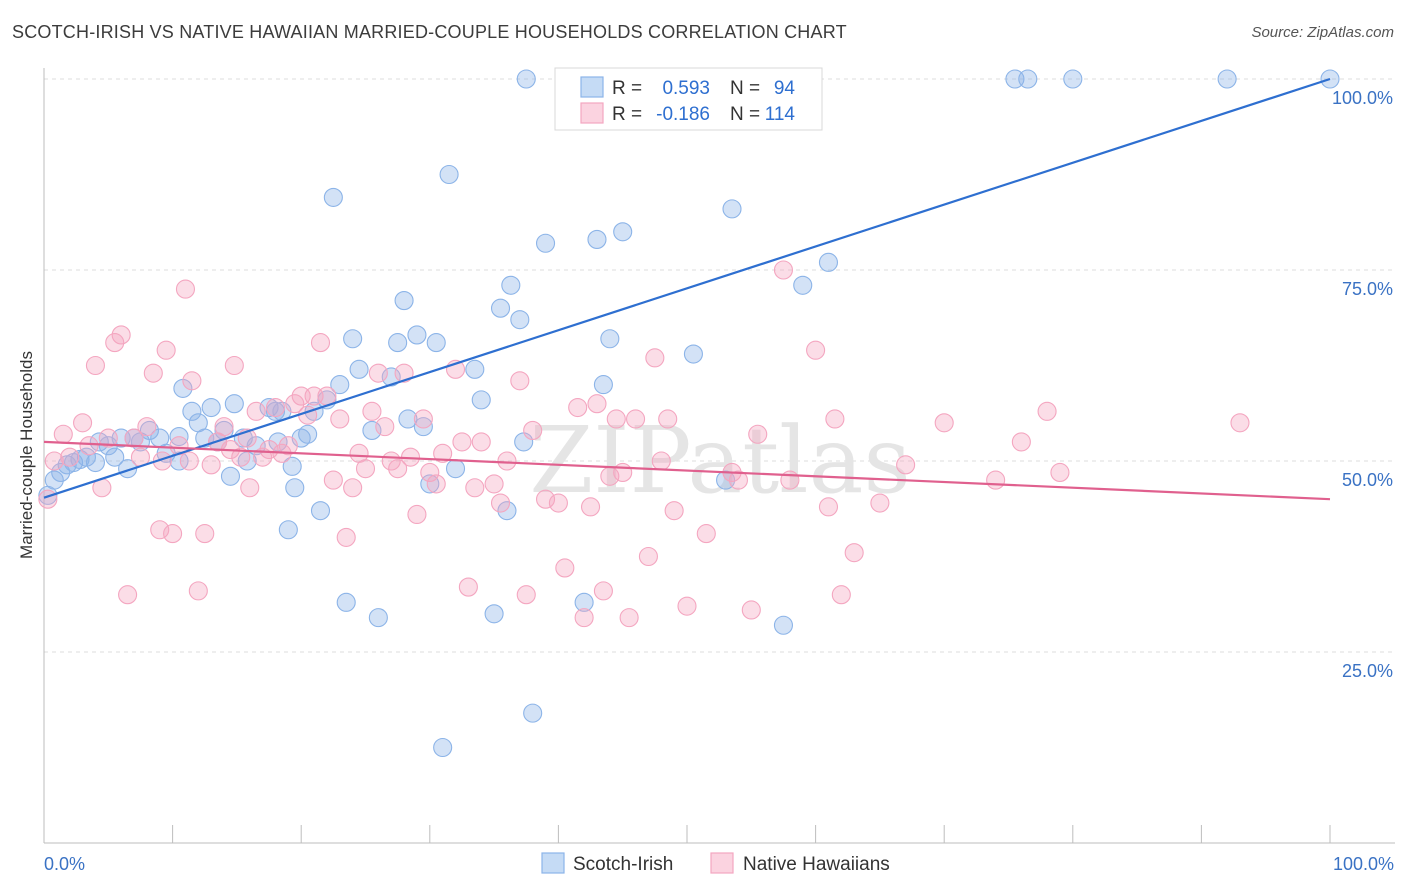 Image resolution: width=1406 pixels, height=892 pixels. I want to click on y-tick-label-100: 100.0%, so click(1362, 98).